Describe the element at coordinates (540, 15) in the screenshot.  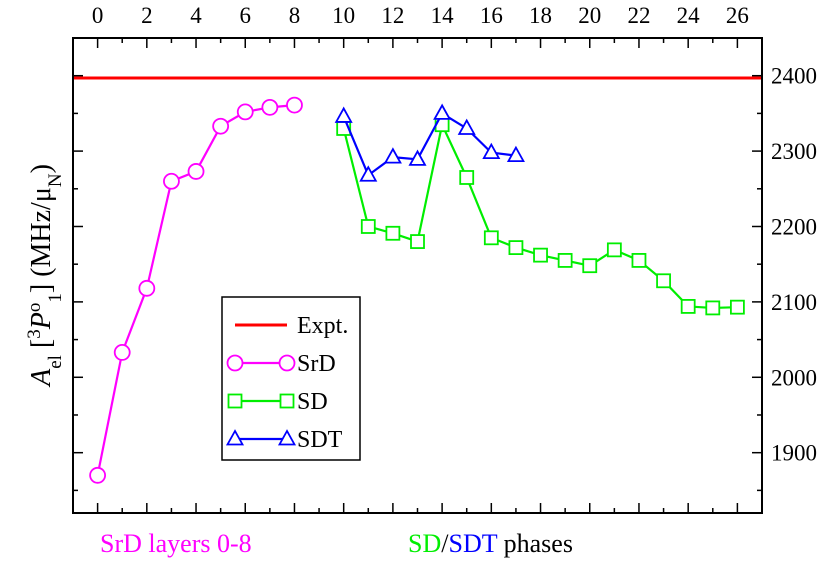
I see `x-tick-label: 18` at that location.